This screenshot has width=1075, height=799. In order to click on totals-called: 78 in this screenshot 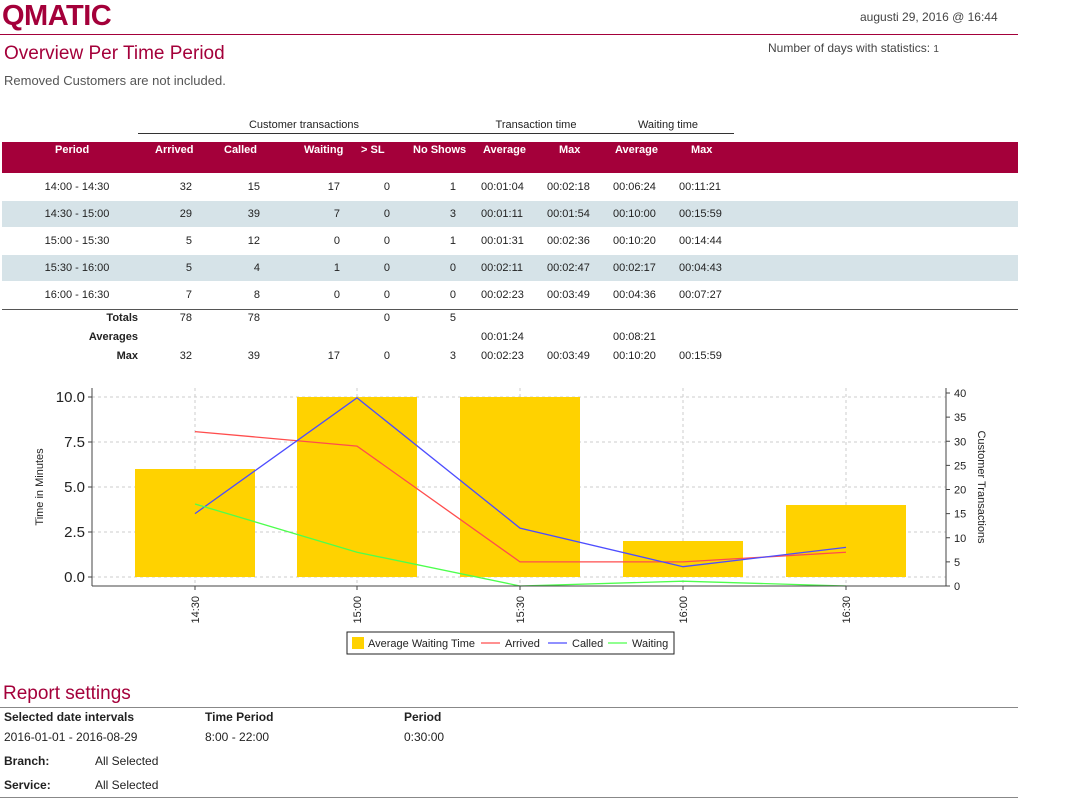, I will do `click(253, 318)`.